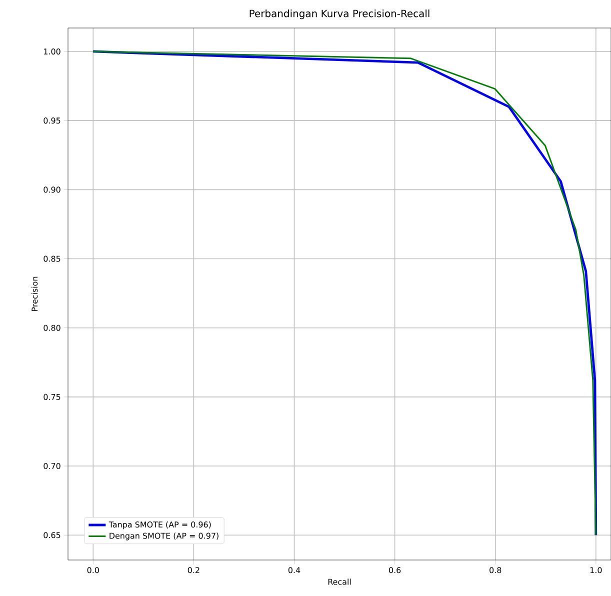 Image resolution: width=611 pixels, height=596 pixels. I want to click on chart-title: Perbandingan Kurva Precision-Recall, so click(340, 15).